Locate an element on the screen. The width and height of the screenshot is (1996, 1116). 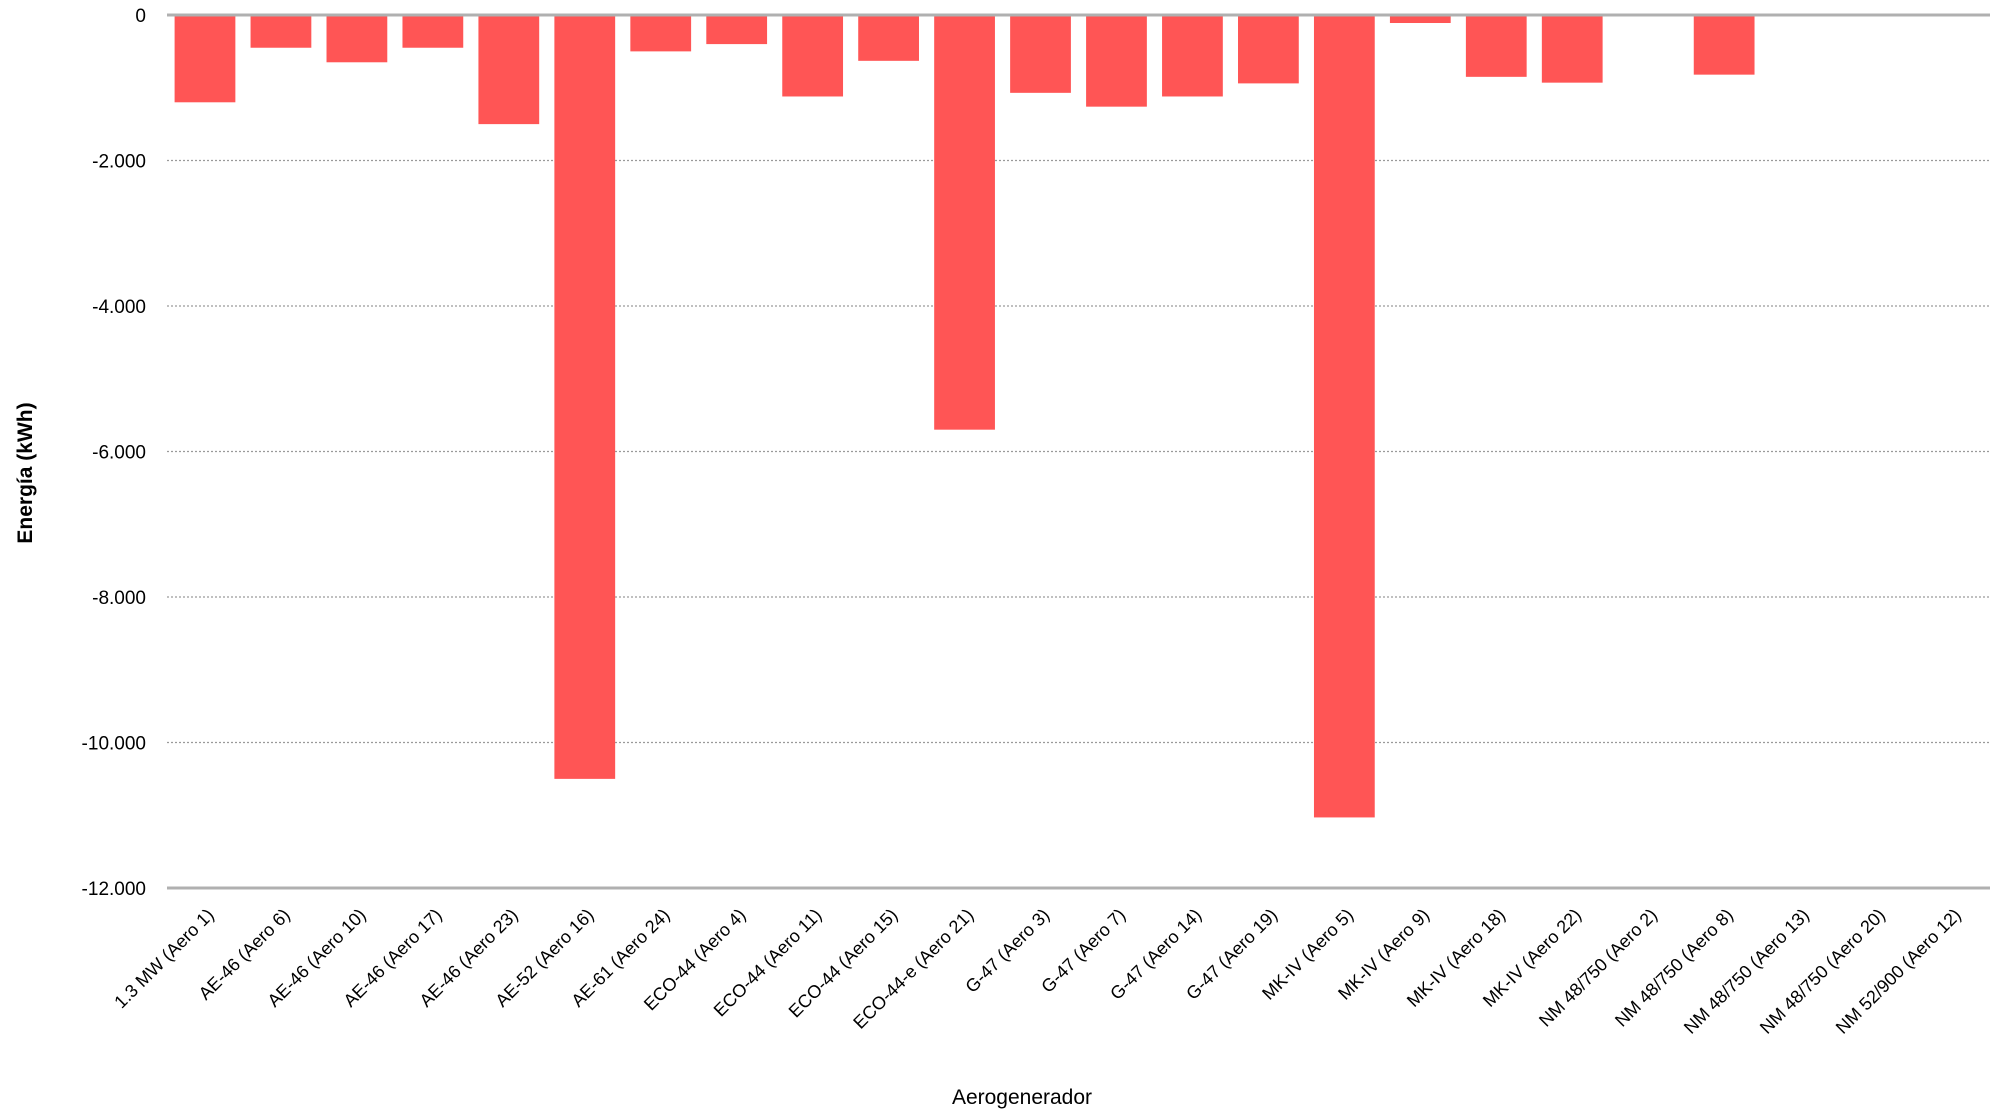
y-tick-labels: 0 -2.000 -4.000 -6.000 -8.000 -10.000 -12.000 is located at coordinates (114, 453).